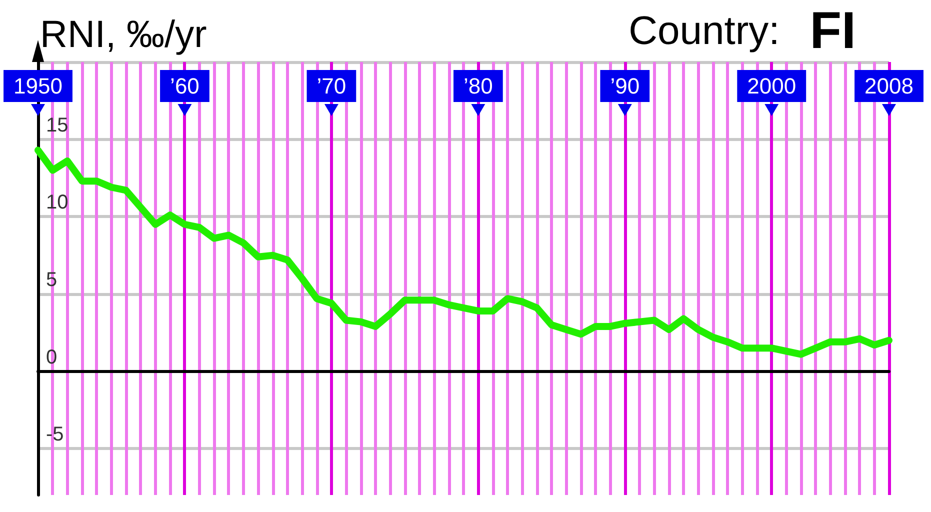  Describe the element at coordinates (124, 35) in the screenshot. I see `y-axis-title: RNI, ‰/yr` at that location.